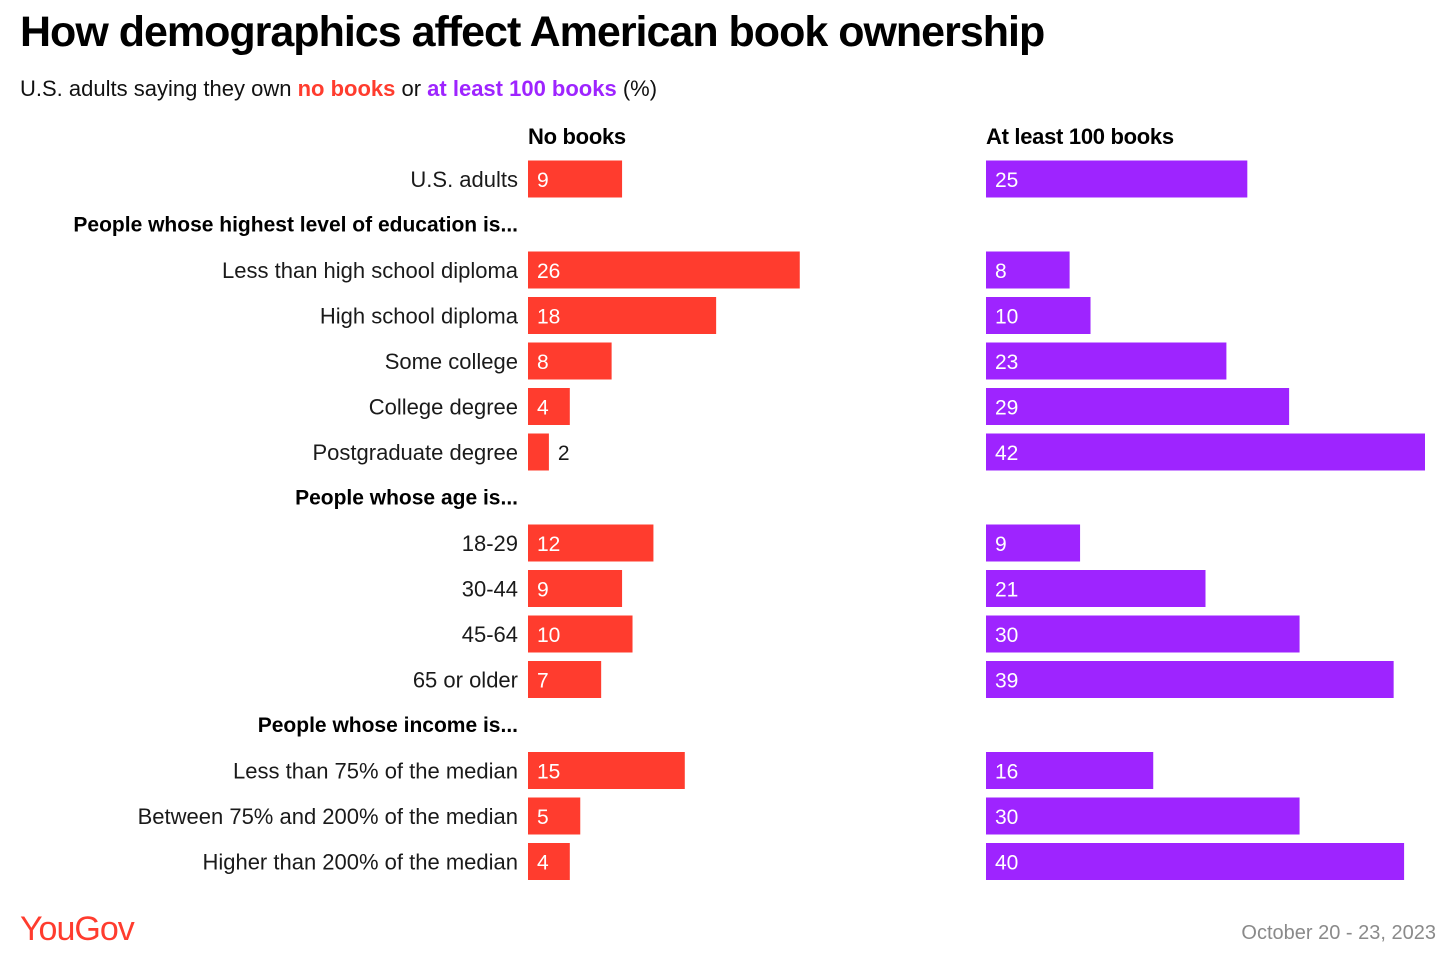 The height and width of the screenshot is (976, 1456). Describe the element at coordinates (360, 862) in the screenshot. I see `category-label: Higher than 200% of the median` at that location.